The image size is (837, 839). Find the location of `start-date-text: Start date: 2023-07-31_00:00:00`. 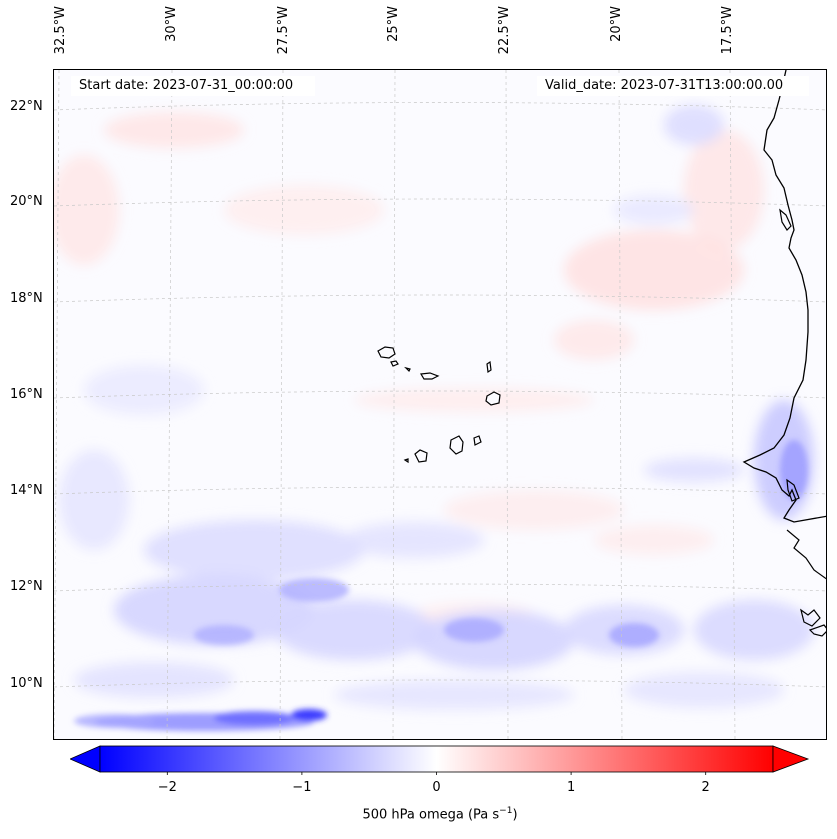

start-date-text: Start date: 2023-07-31_00:00:00 is located at coordinates (186, 85).